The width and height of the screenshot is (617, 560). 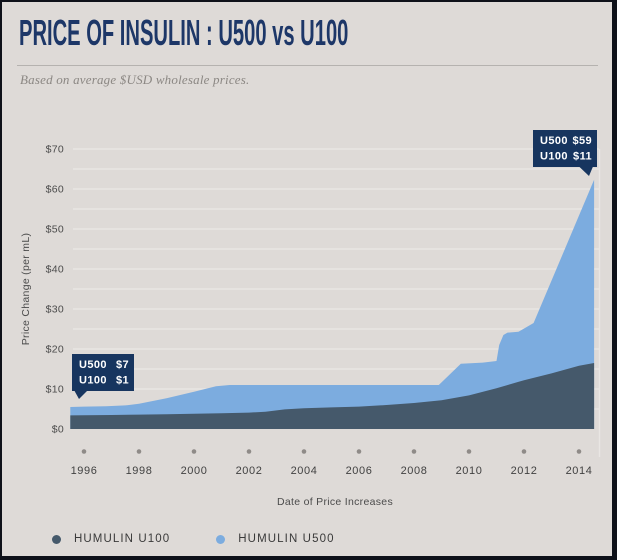 What do you see at coordinates (135, 79) in the screenshot?
I see `subtitle: Based on average $USD wholesale prices.` at bounding box center [135, 79].